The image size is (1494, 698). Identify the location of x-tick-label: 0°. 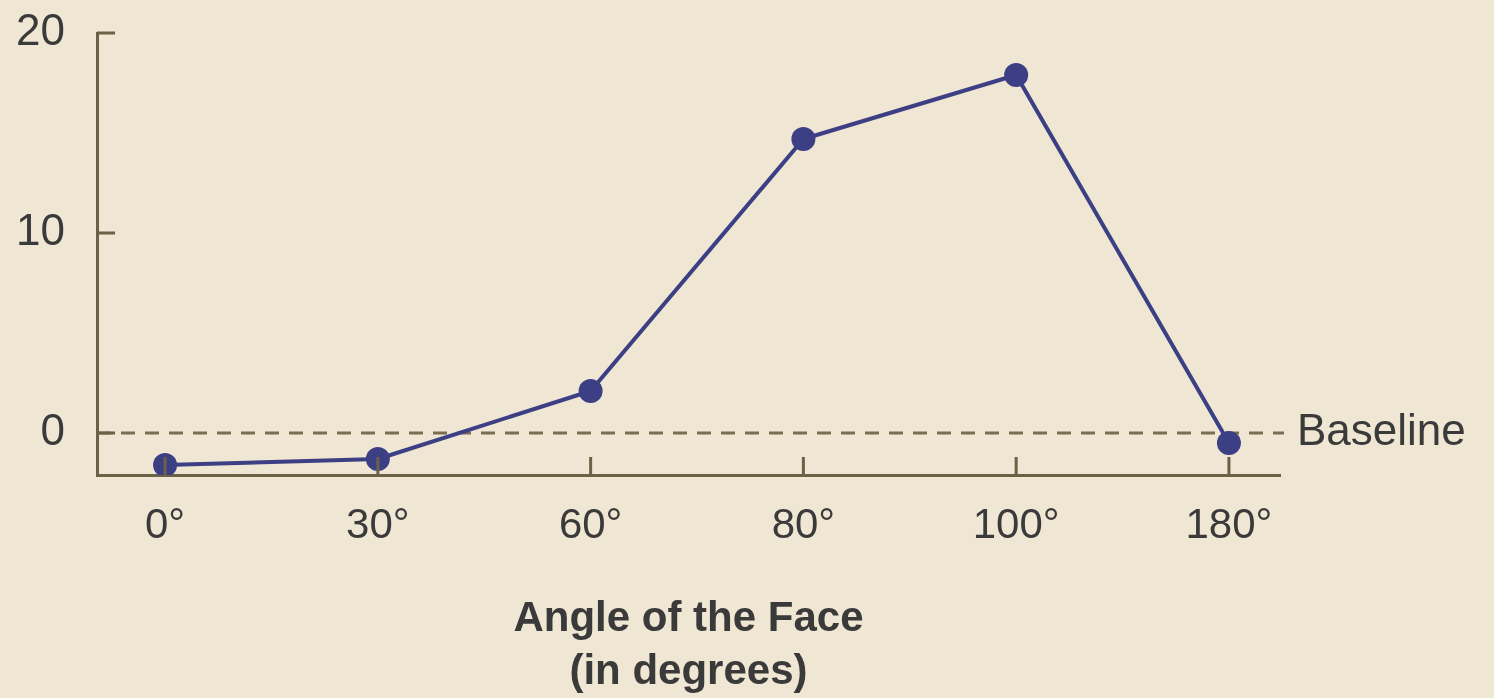
(165, 523).